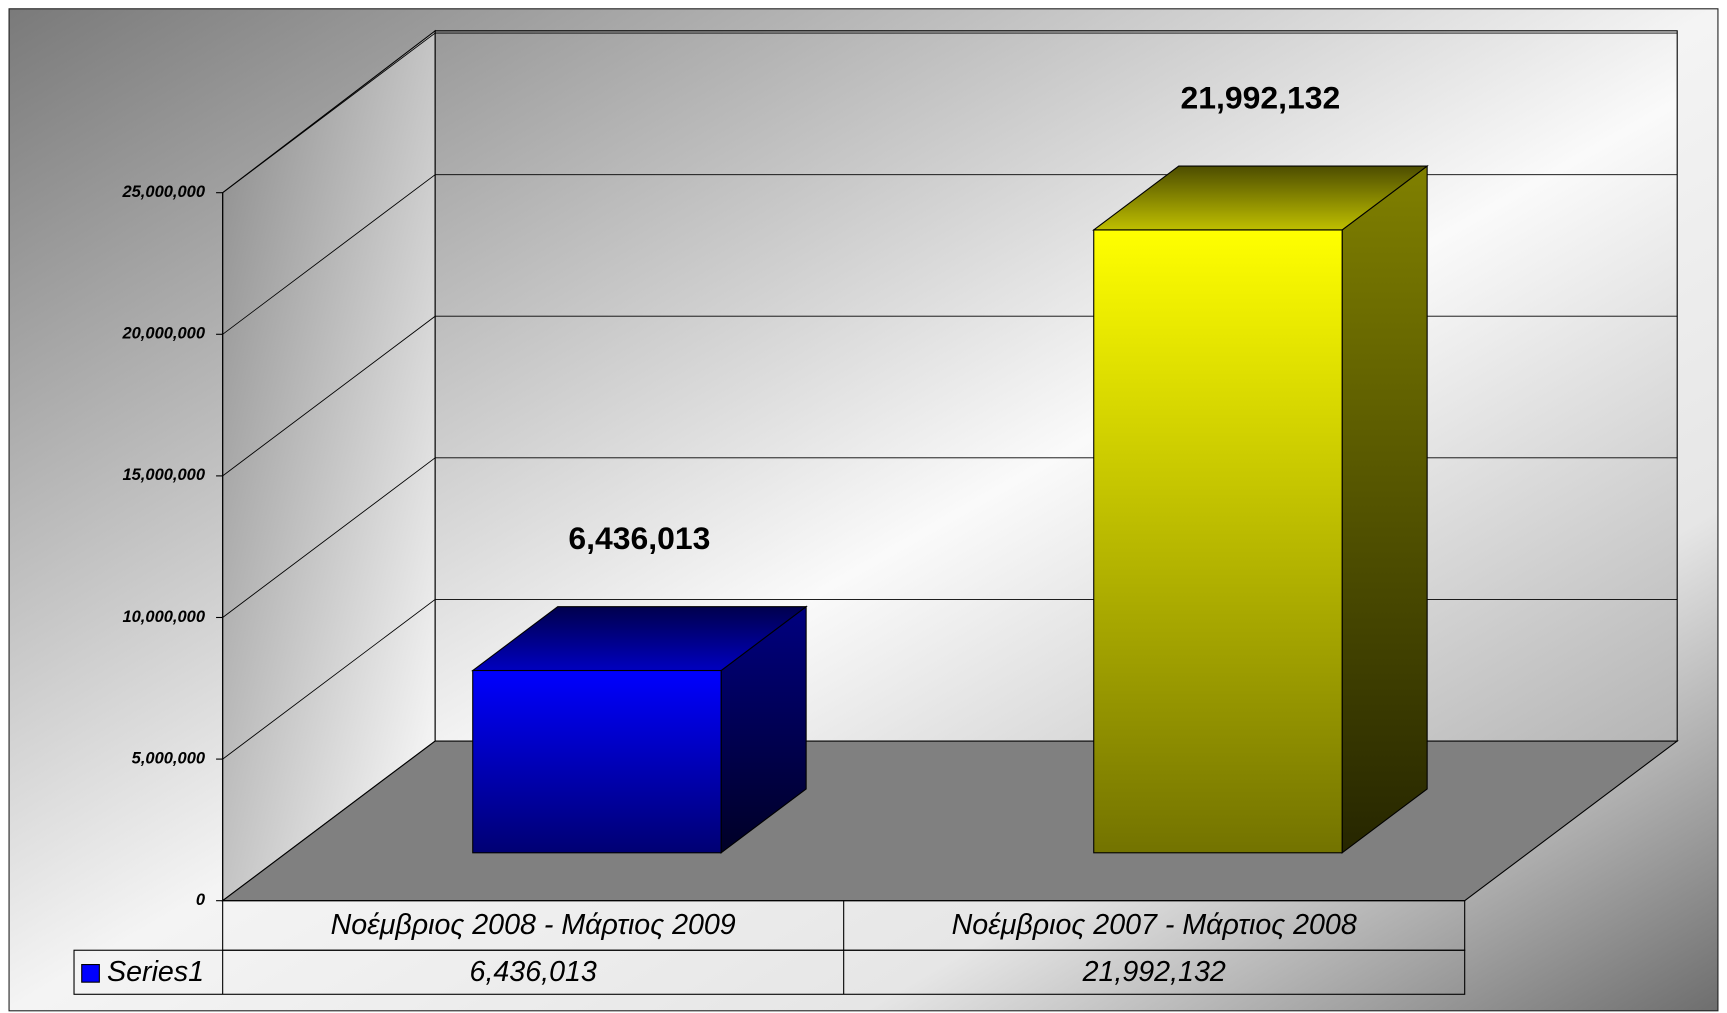  I want to click on y-tick-label: 5,000,000, so click(169, 758).